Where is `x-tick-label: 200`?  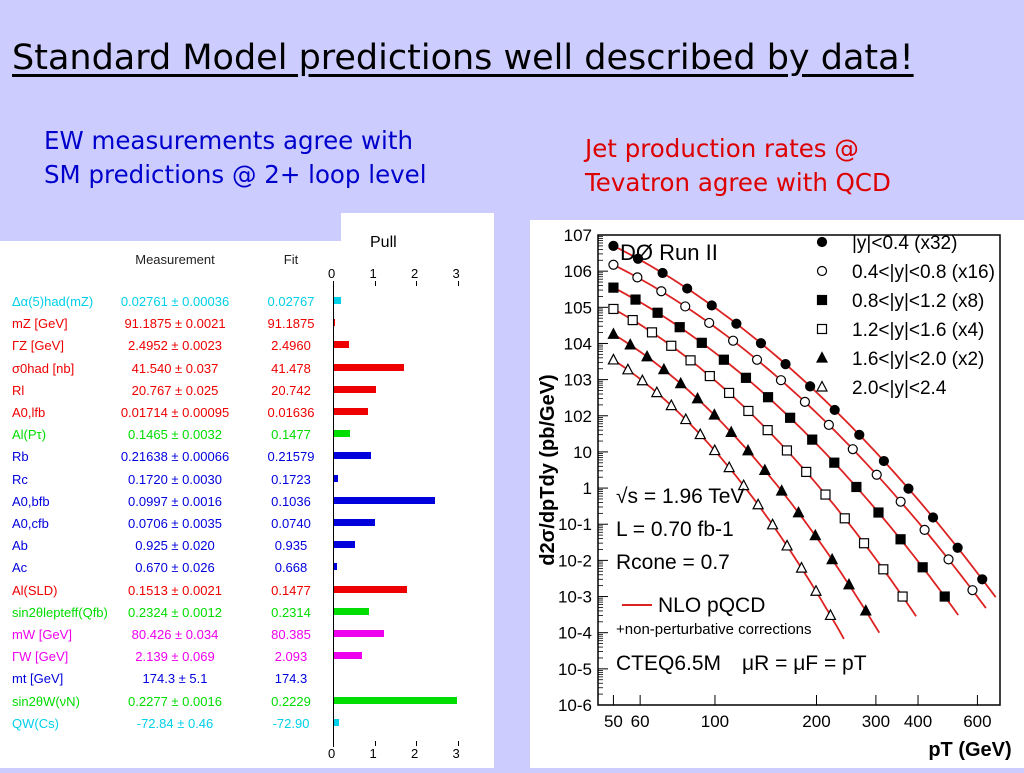
x-tick-label: 200 is located at coordinates (816, 721).